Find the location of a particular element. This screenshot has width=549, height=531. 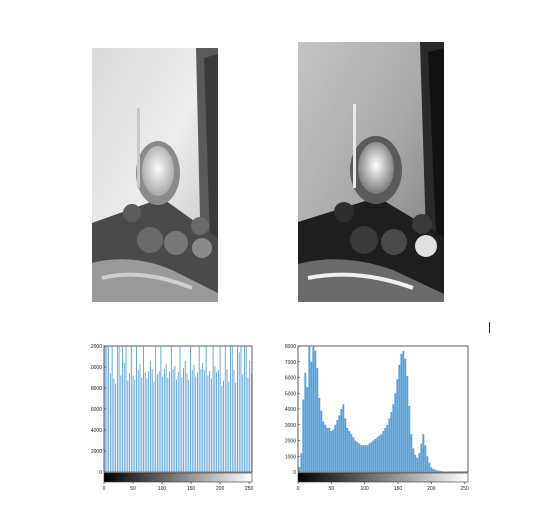

original-grayscale-photo is located at coordinates (155, 175).